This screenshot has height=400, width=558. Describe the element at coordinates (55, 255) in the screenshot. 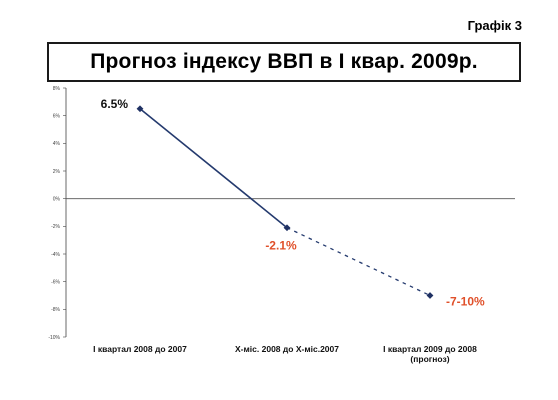

I see `y-tick-label: -4%` at that location.